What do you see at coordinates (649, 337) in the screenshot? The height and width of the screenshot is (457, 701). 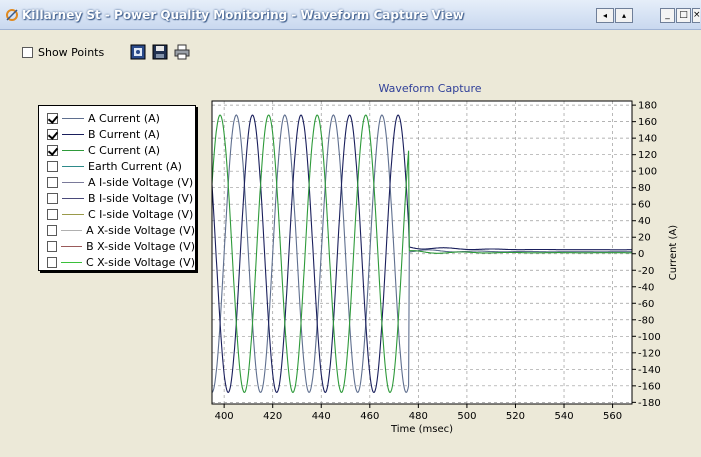 I see `y-tick-label: -100` at bounding box center [649, 337].